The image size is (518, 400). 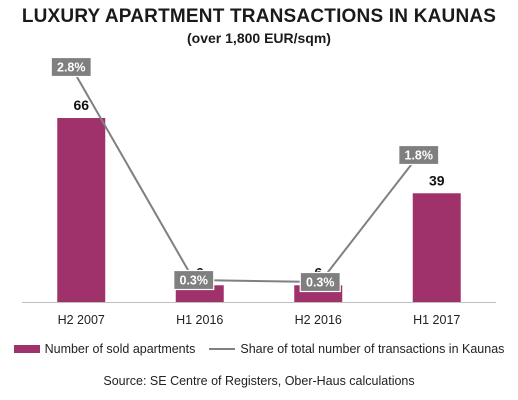 I want to click on bar-value-label-4: 39, so click(x=437, y=180).